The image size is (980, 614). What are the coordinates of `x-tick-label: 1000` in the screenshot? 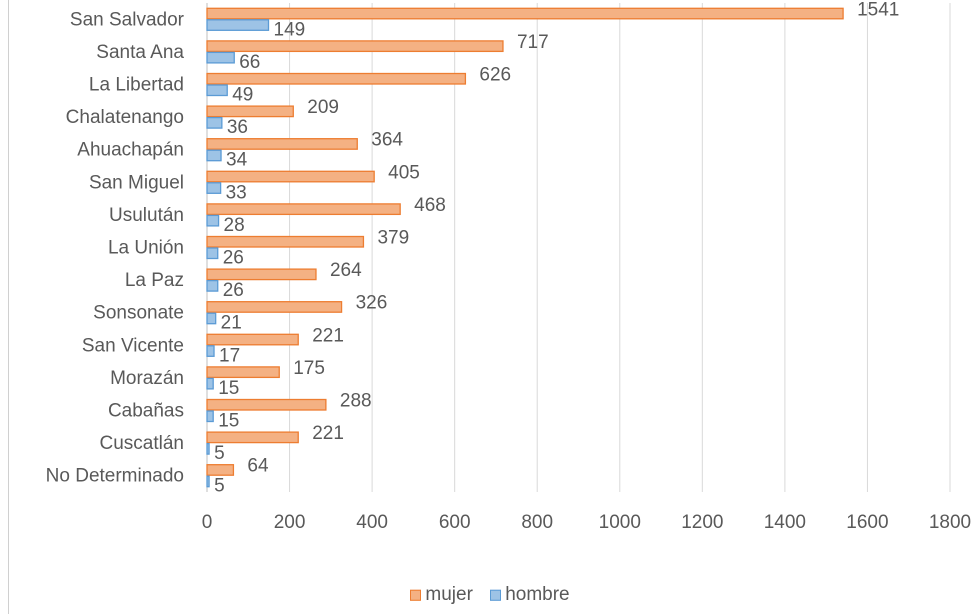 It's located at (620, 522).